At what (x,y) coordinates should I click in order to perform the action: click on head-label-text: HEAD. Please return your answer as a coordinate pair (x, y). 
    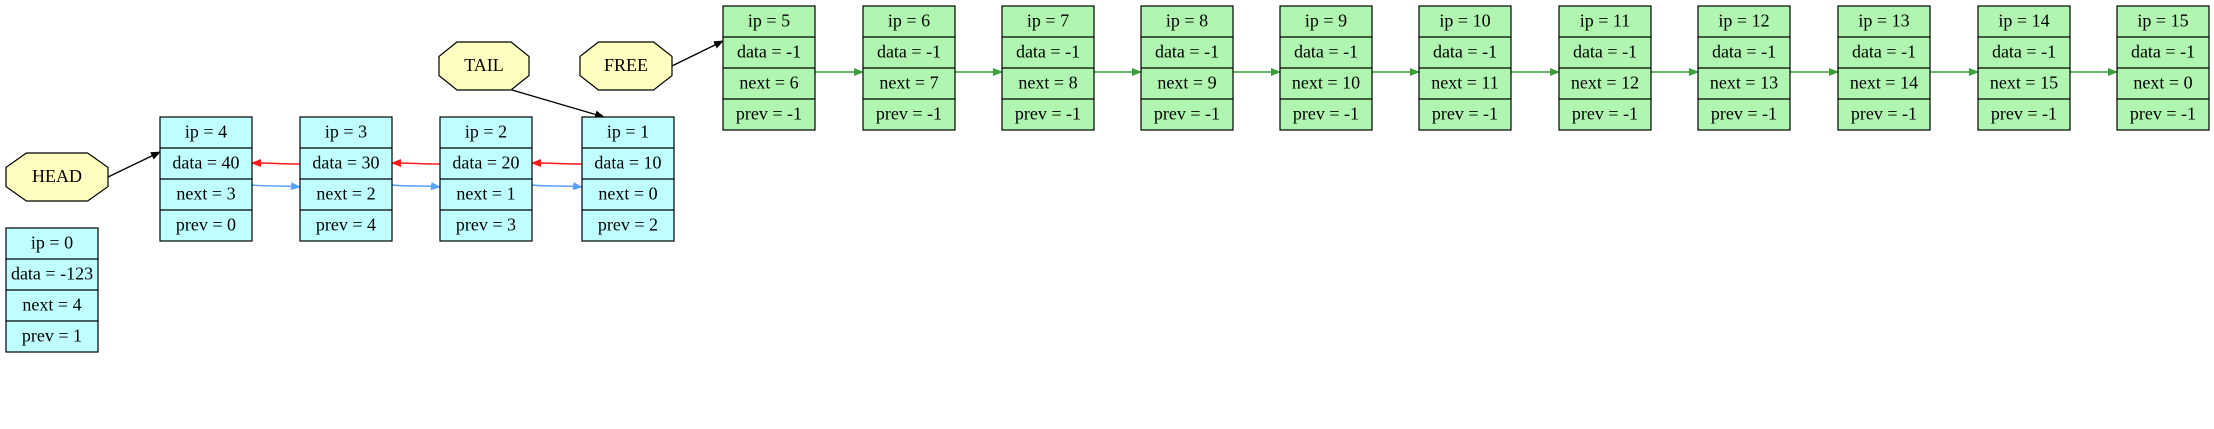
    Looking at the image, I should click on (57, 176).